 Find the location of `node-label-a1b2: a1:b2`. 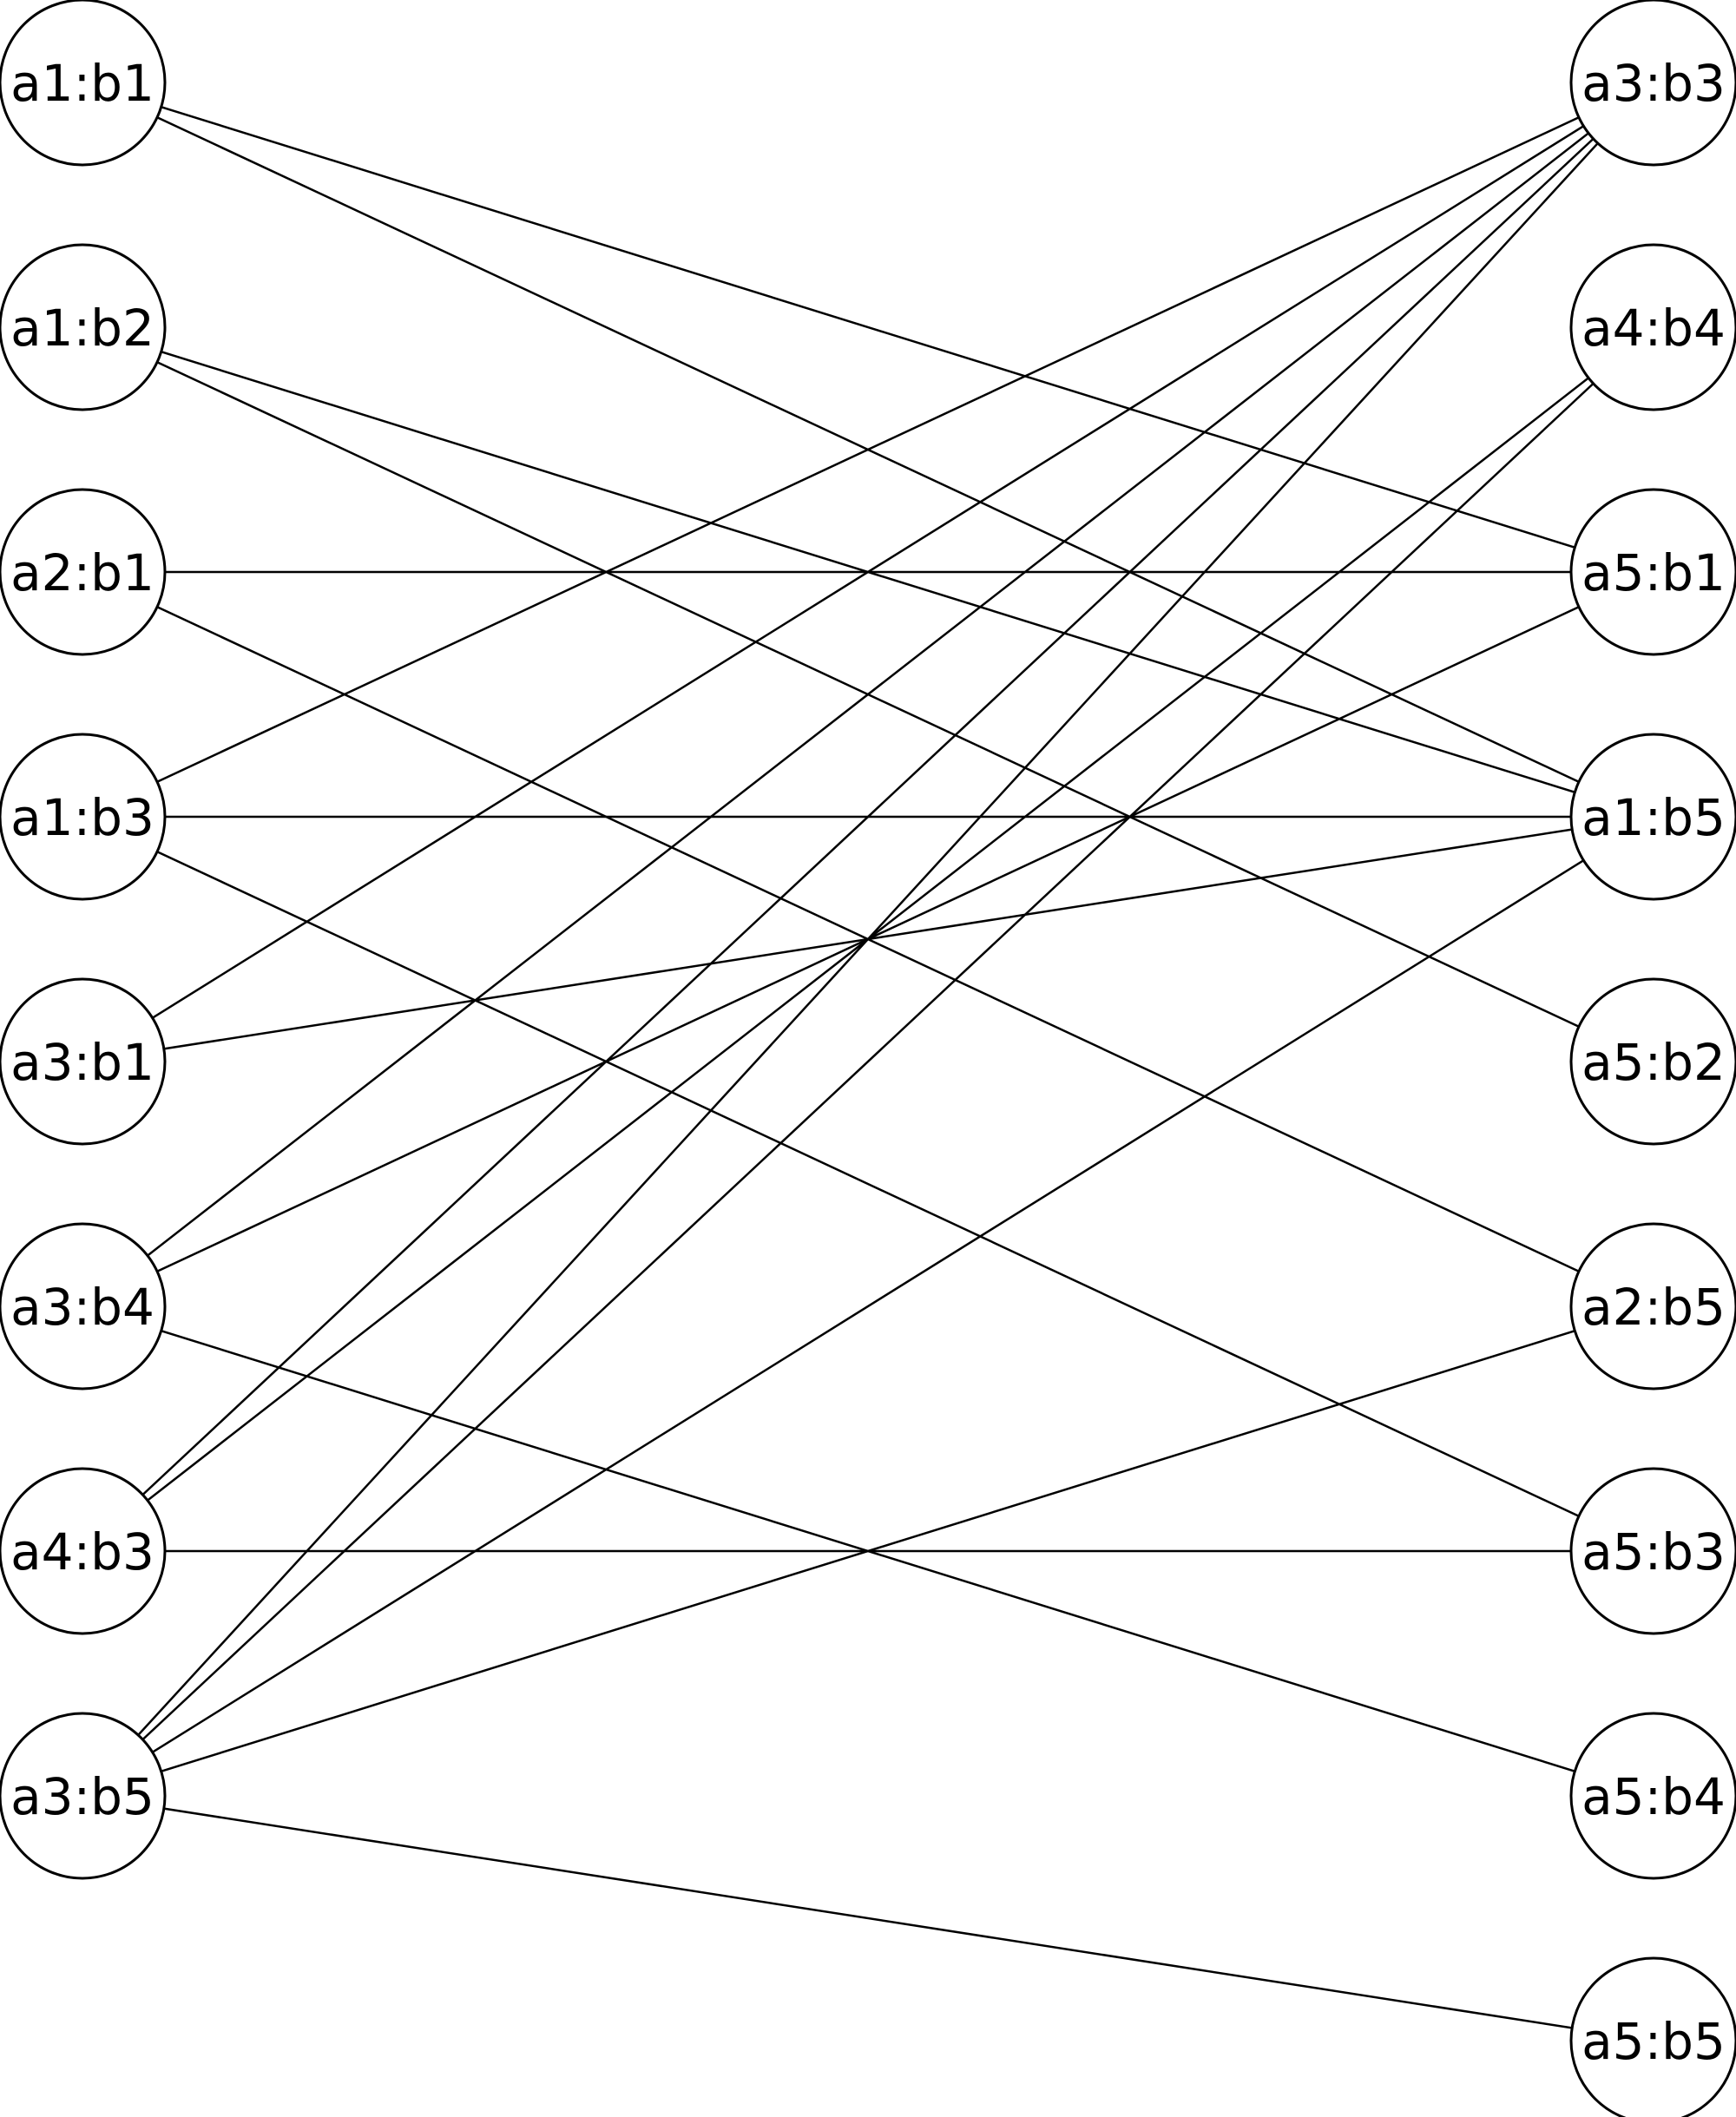

node-label-a1b2: a1:b2 is located at coordinates (82, 328).